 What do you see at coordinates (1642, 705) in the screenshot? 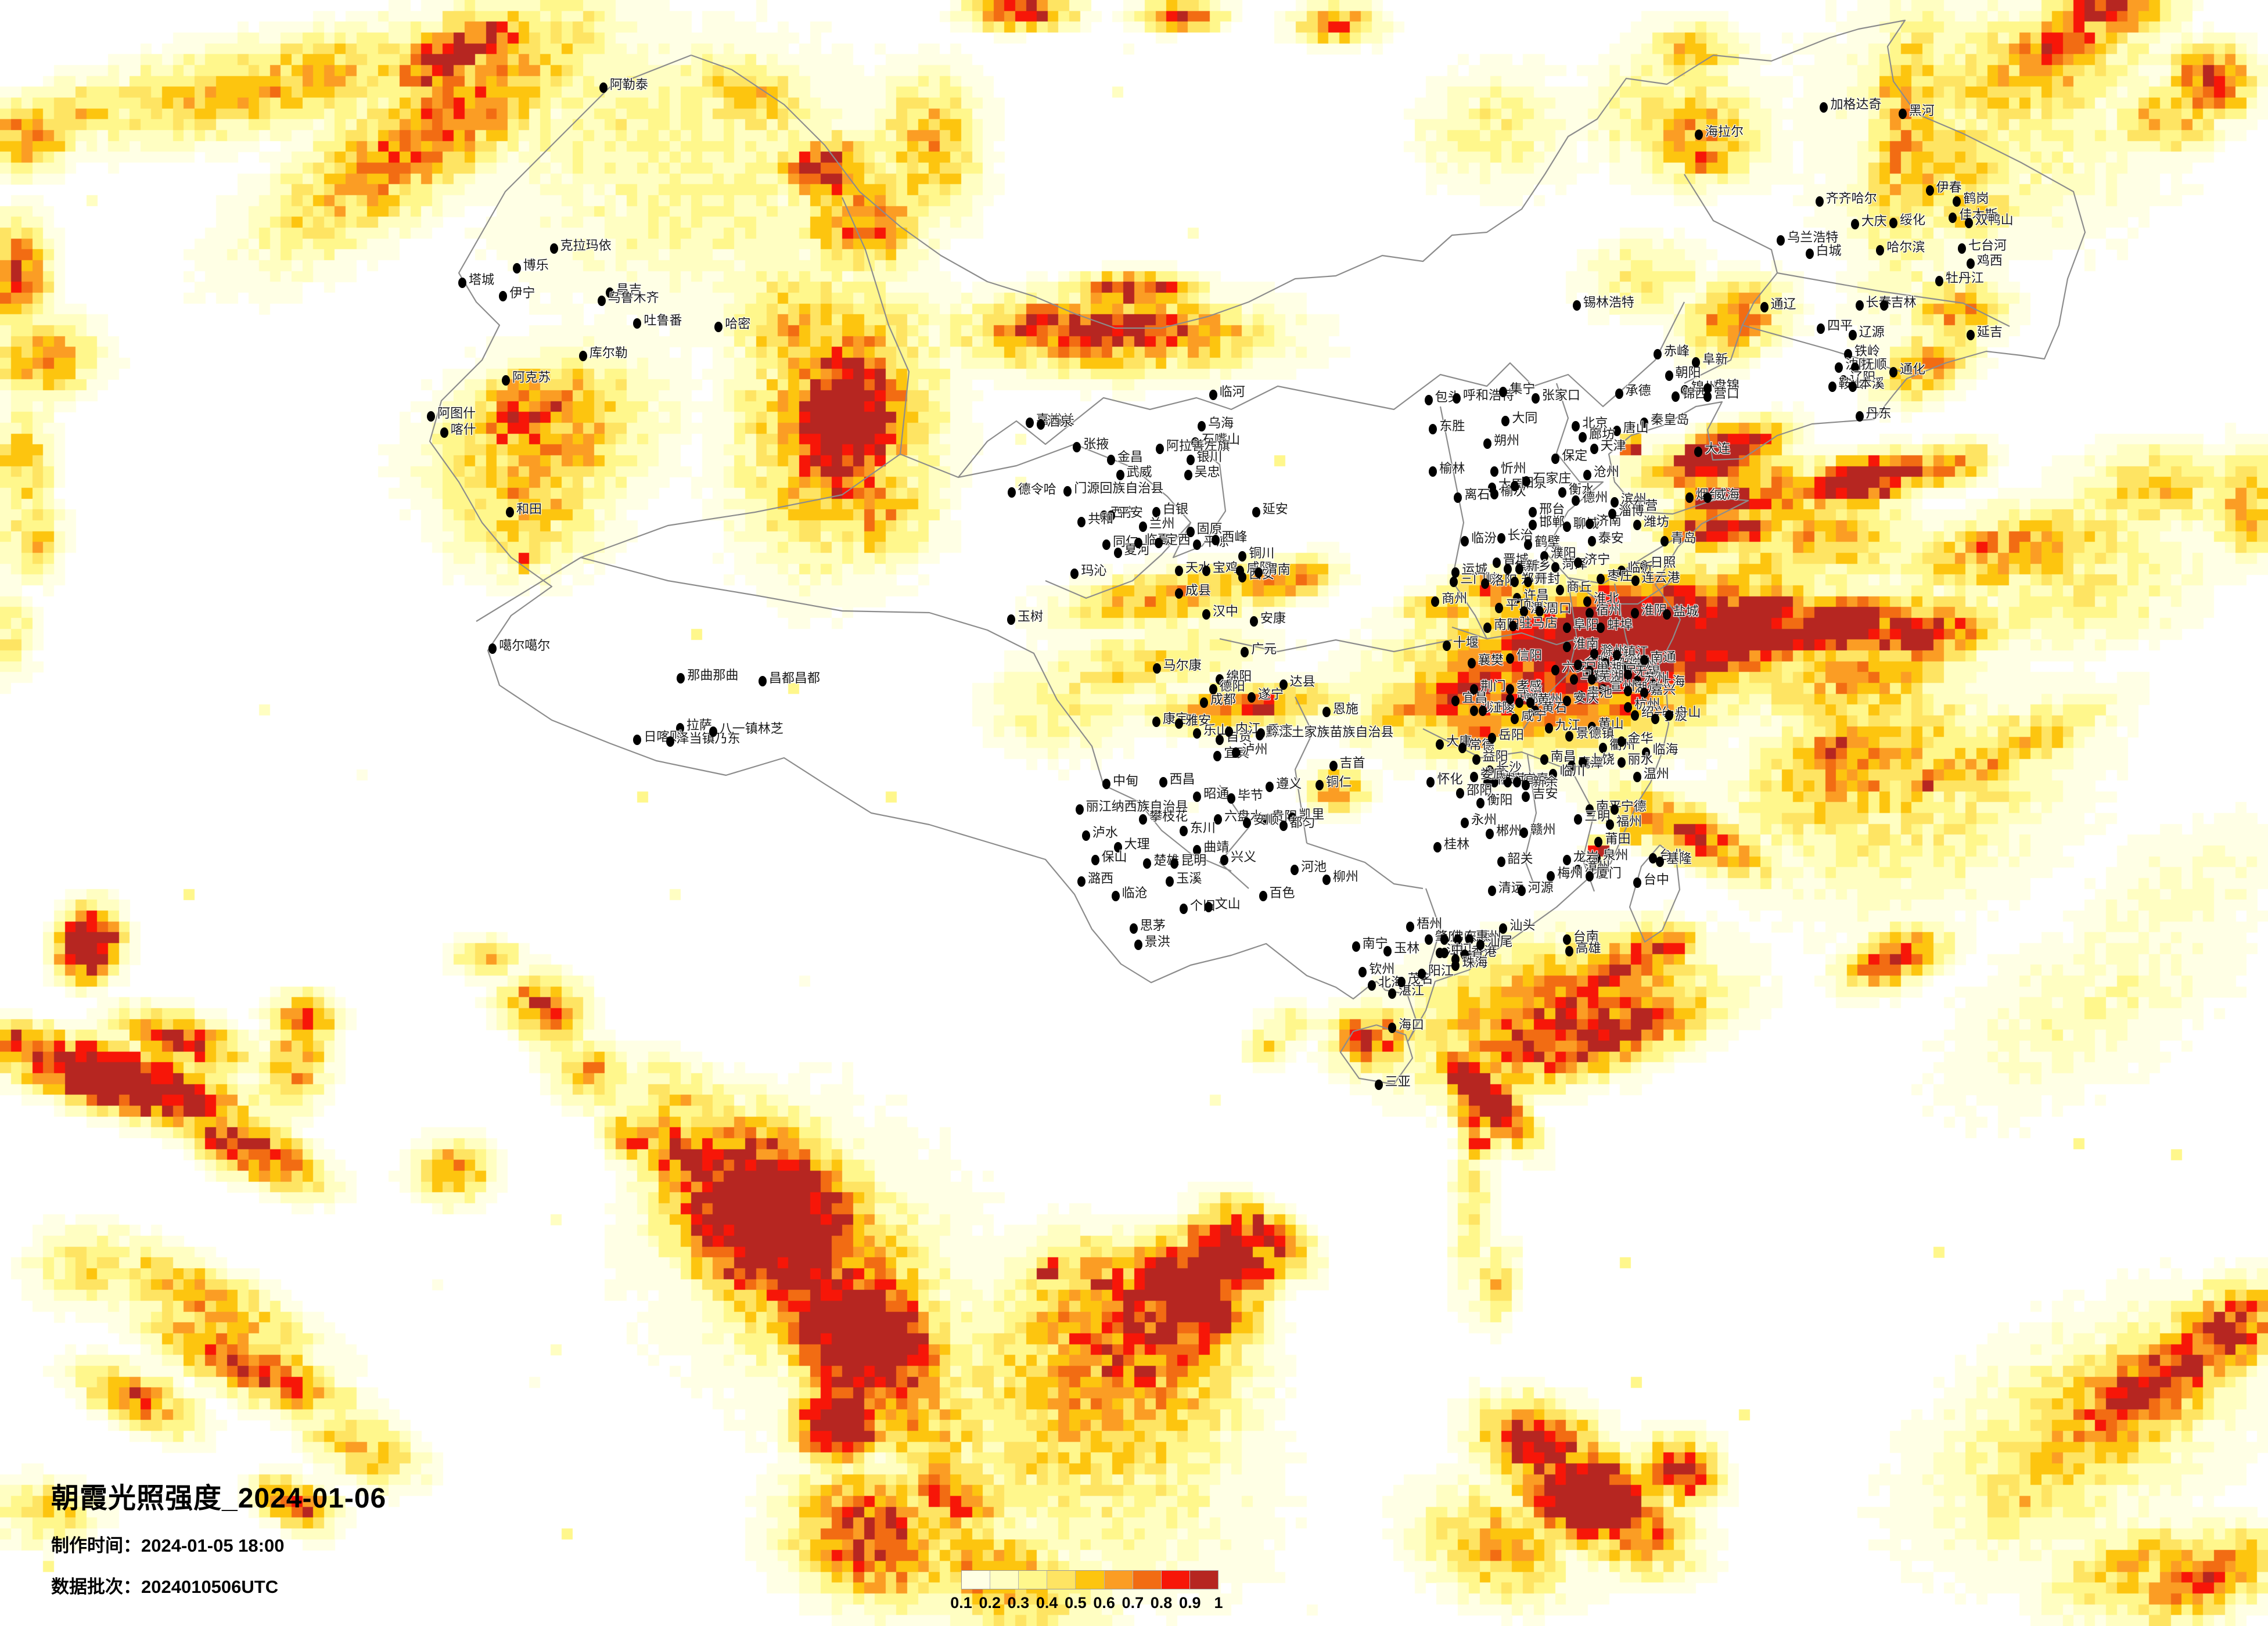
I see `city-marker: 杭州` at bounding box center [1642, 705].